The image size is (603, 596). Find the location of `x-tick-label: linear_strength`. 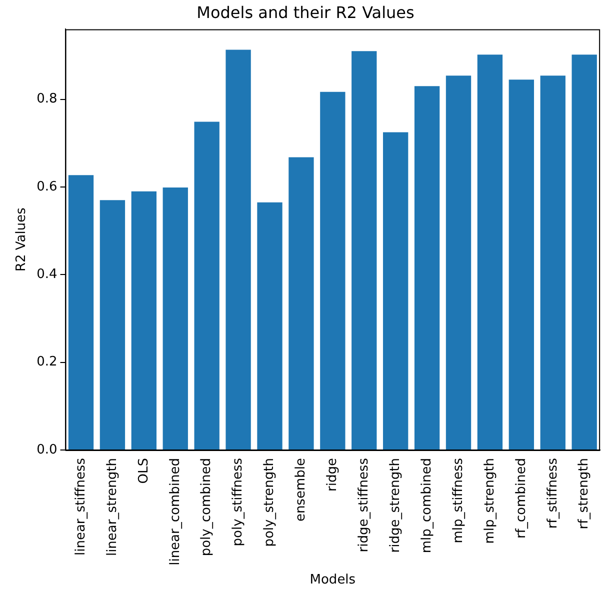

x-tick-label: linear_strength is located at coordinates (112, 507).